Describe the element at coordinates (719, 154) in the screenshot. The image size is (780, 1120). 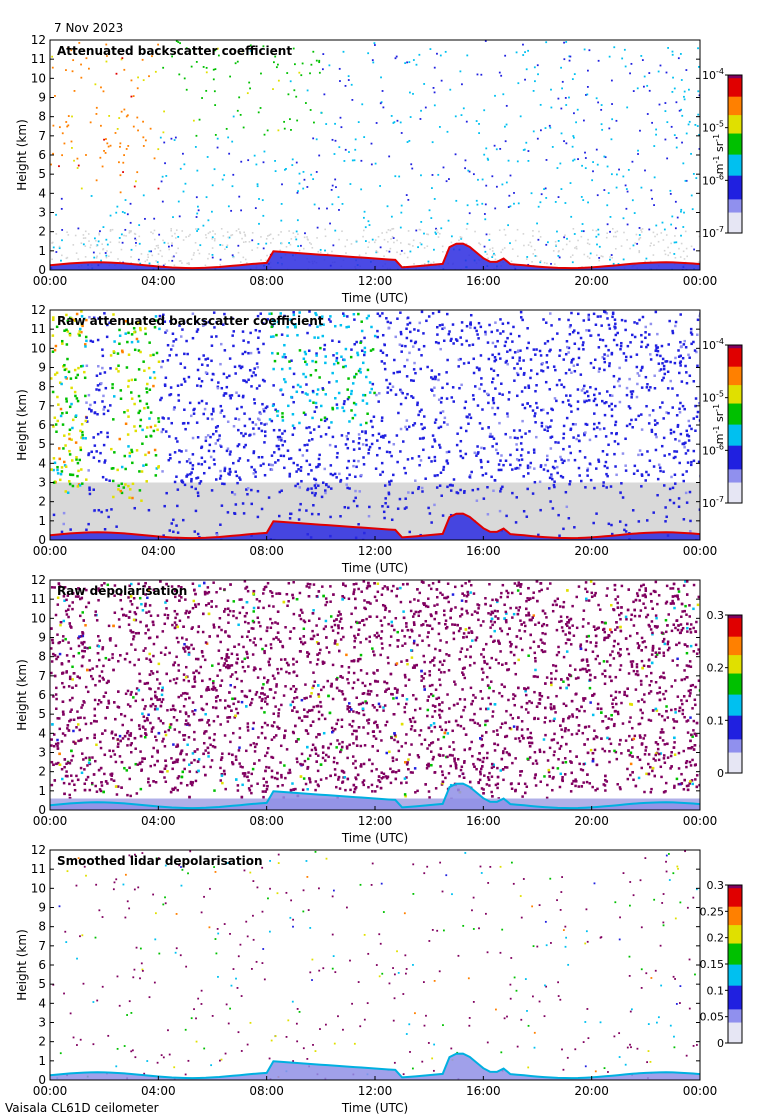
I see `colorbar-unit: m-1 sr-1` at that location.